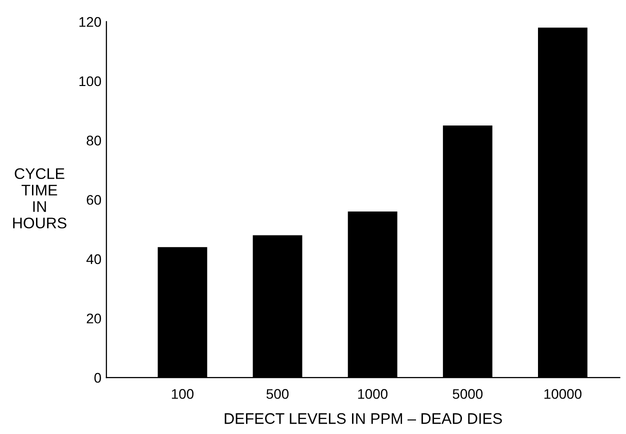  I want to click on y-axis-title: CYCLE TIME IN HOURS, so click(39, 198).